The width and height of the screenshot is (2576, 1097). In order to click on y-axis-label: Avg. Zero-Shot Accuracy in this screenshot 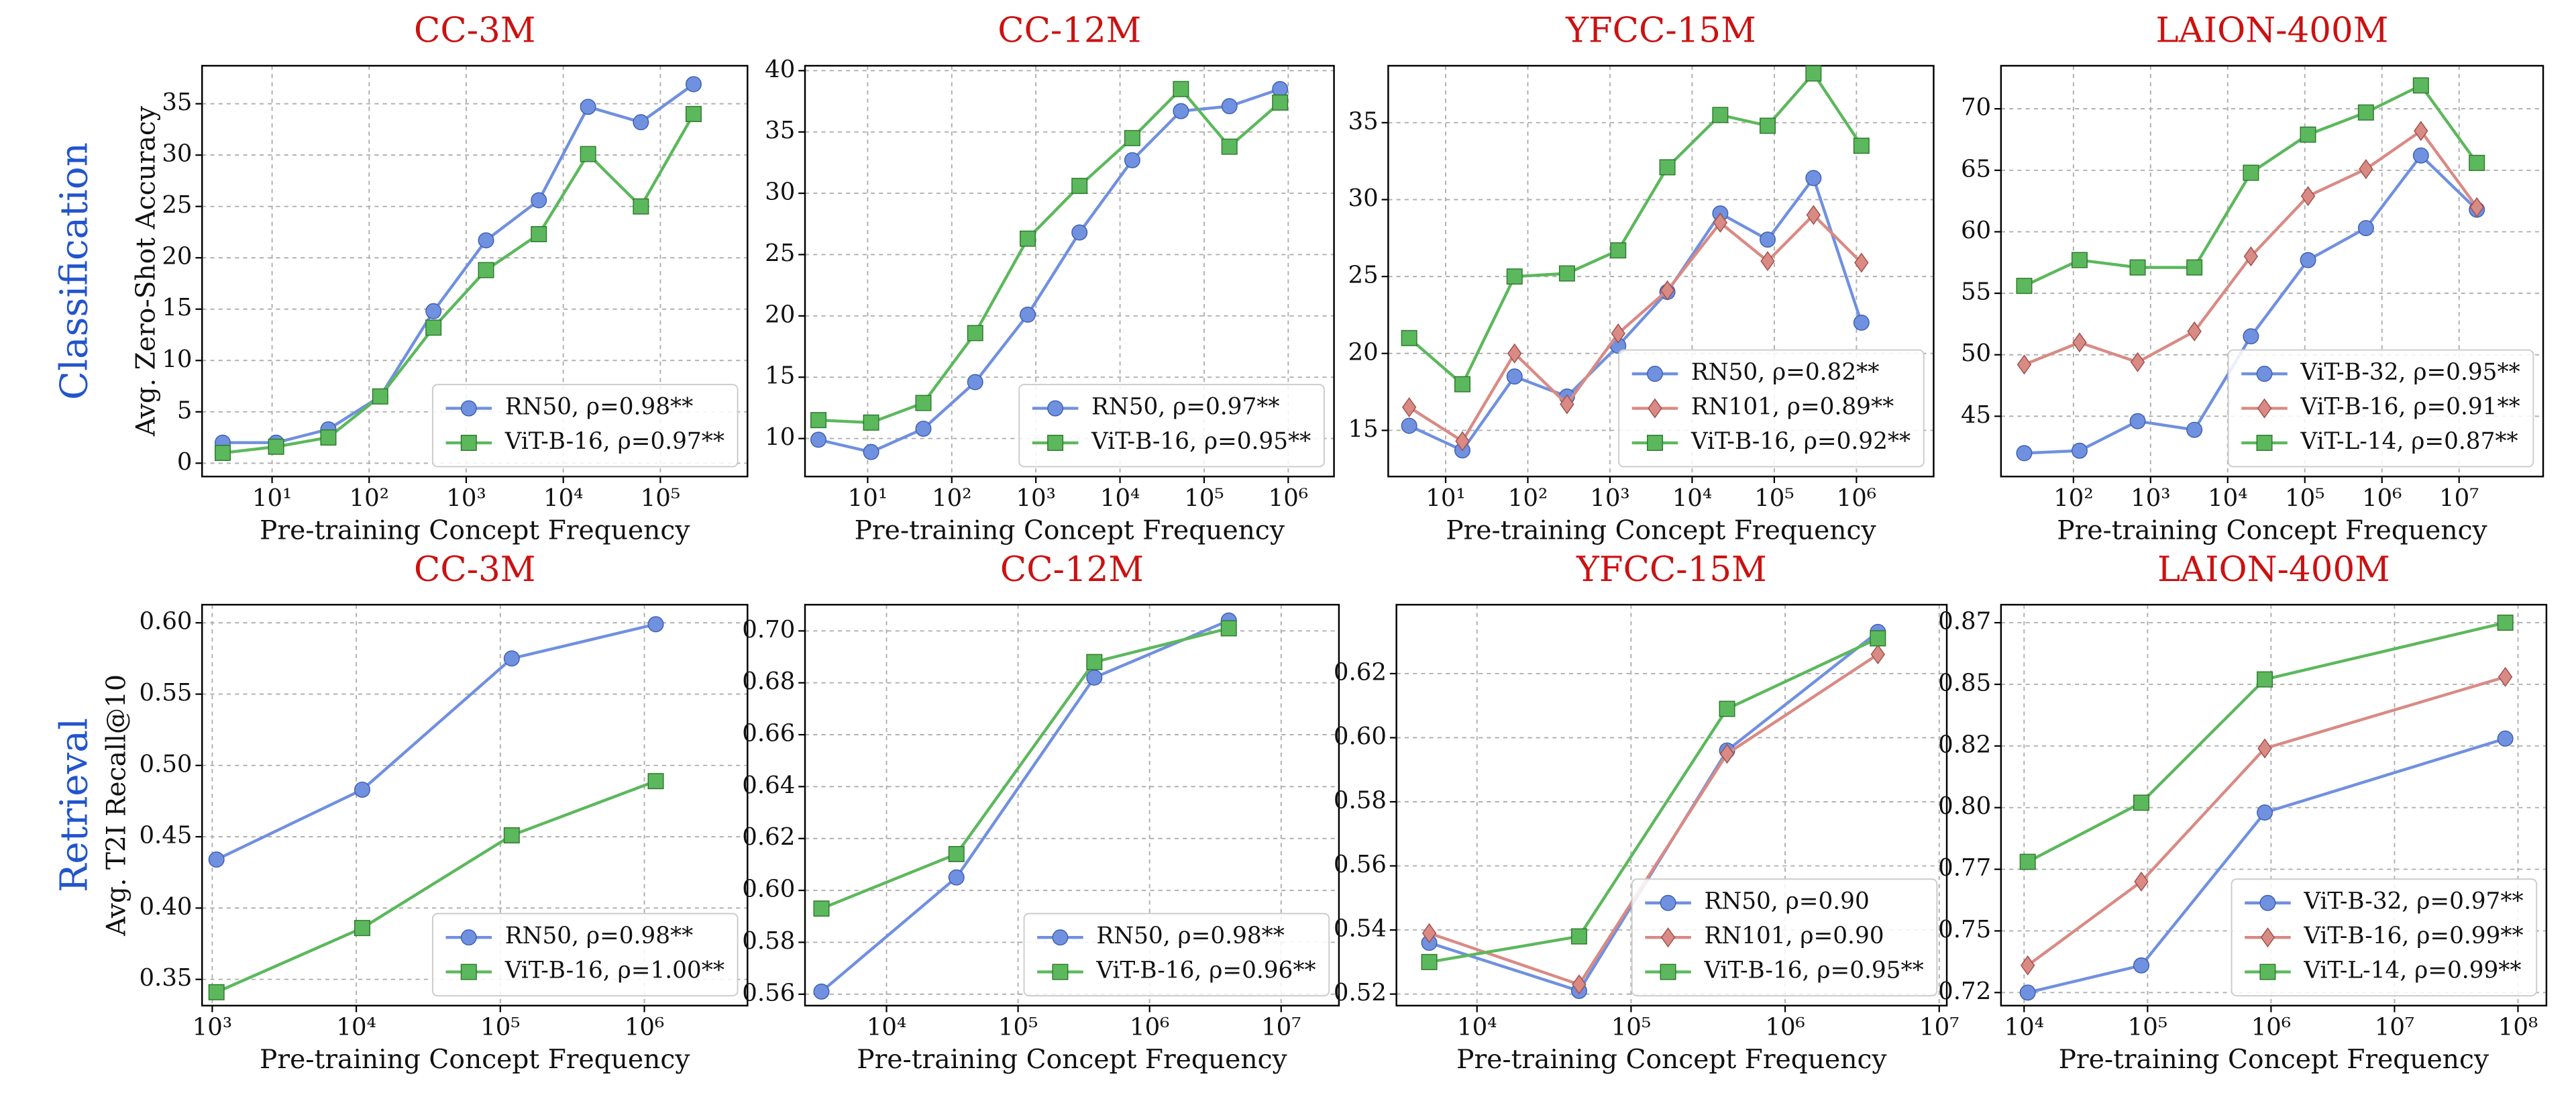, I will do `click(146, 271)`.